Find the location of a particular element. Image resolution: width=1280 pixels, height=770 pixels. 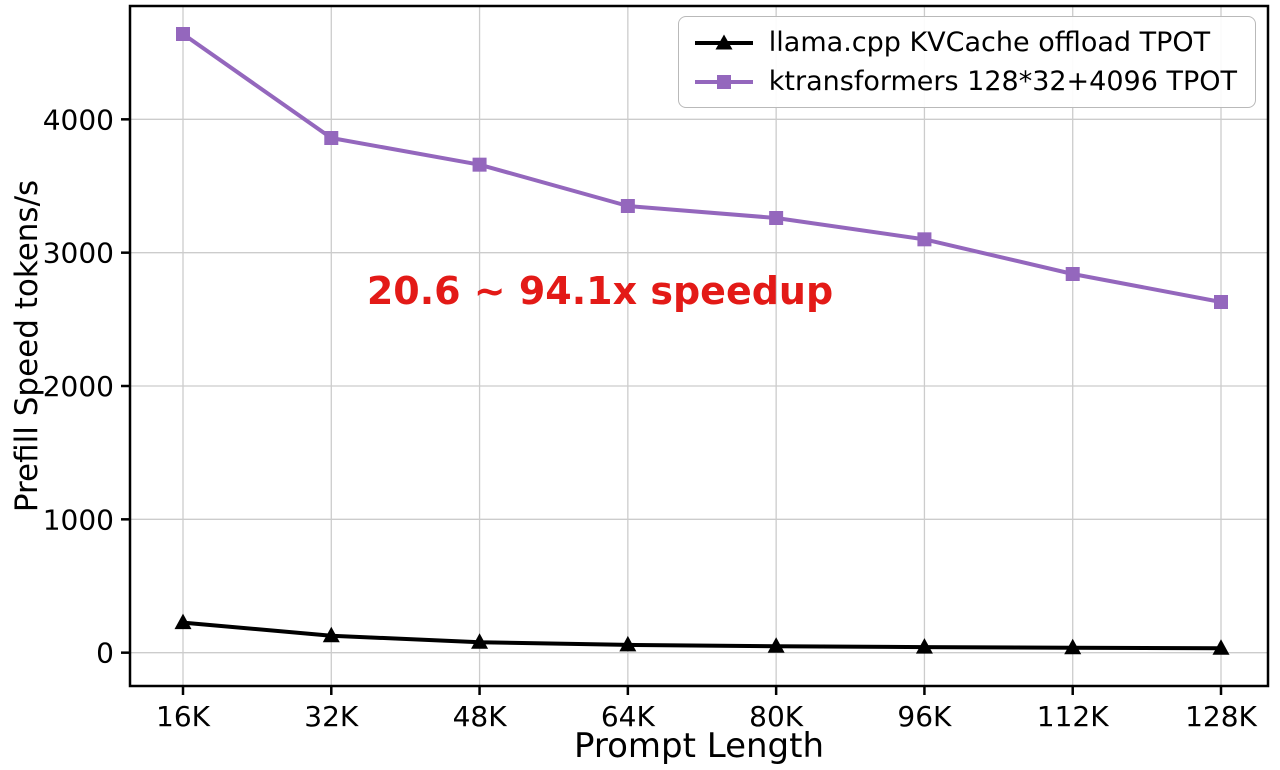

svg-text: 128K is located at coordinates (1221, 716).